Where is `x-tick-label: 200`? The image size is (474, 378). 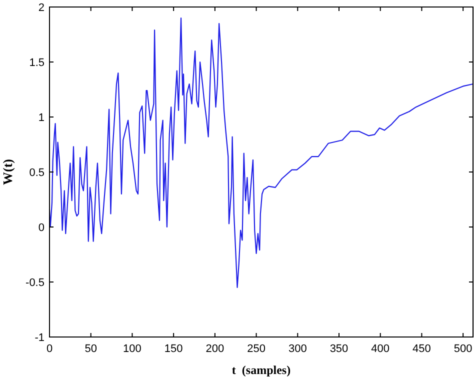 x-tick-label: 200 is located at coordinates (215, 349).